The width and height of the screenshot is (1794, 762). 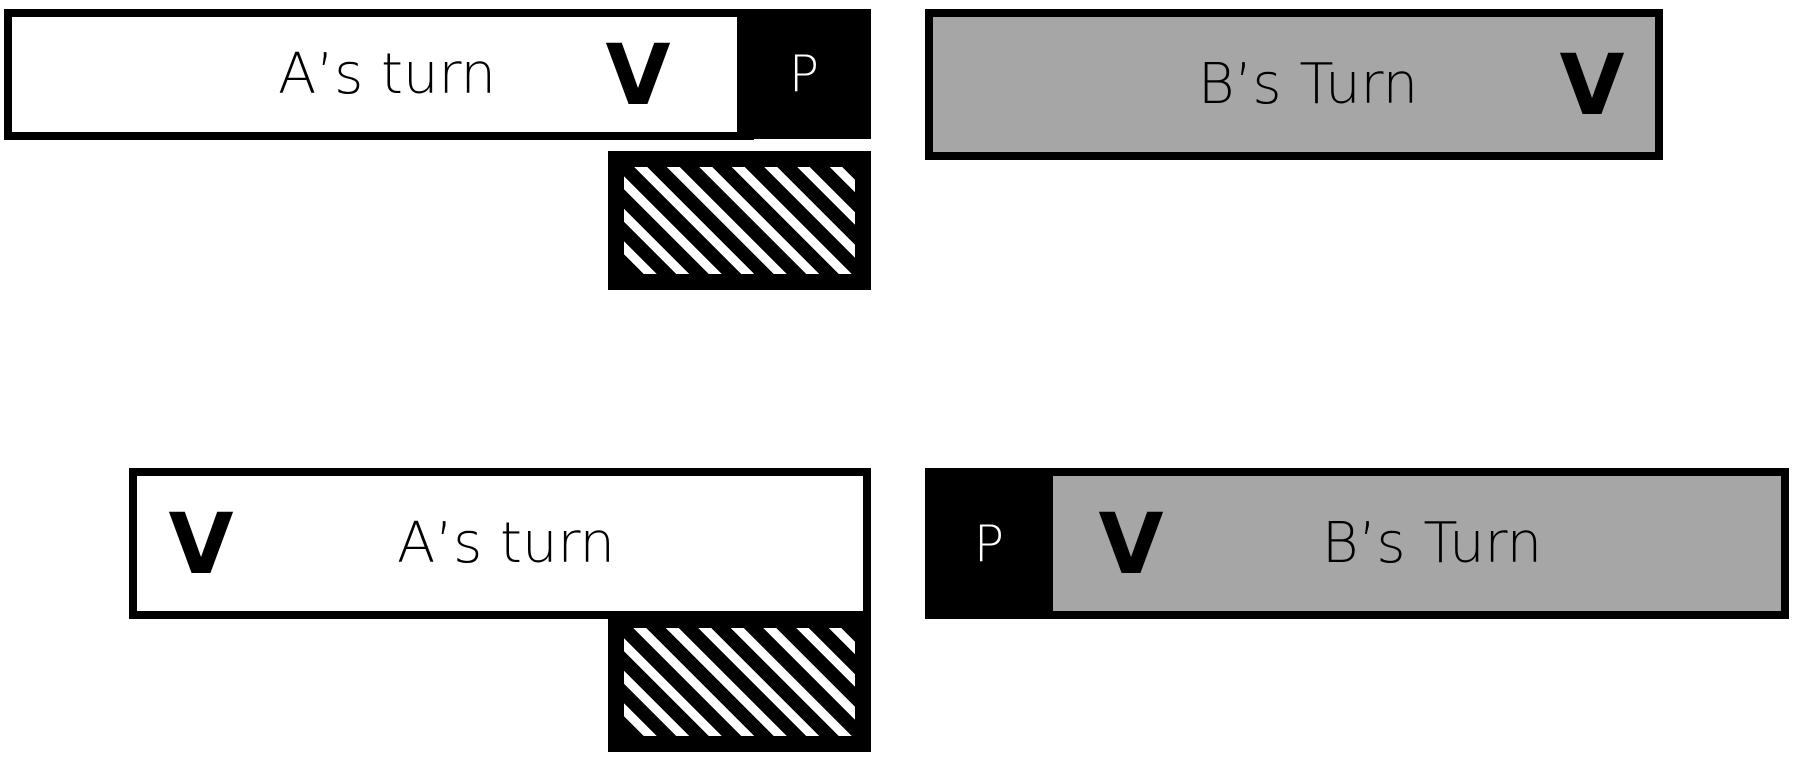 I want to click on bottom-hatched-block, so click(x=739, y=682).